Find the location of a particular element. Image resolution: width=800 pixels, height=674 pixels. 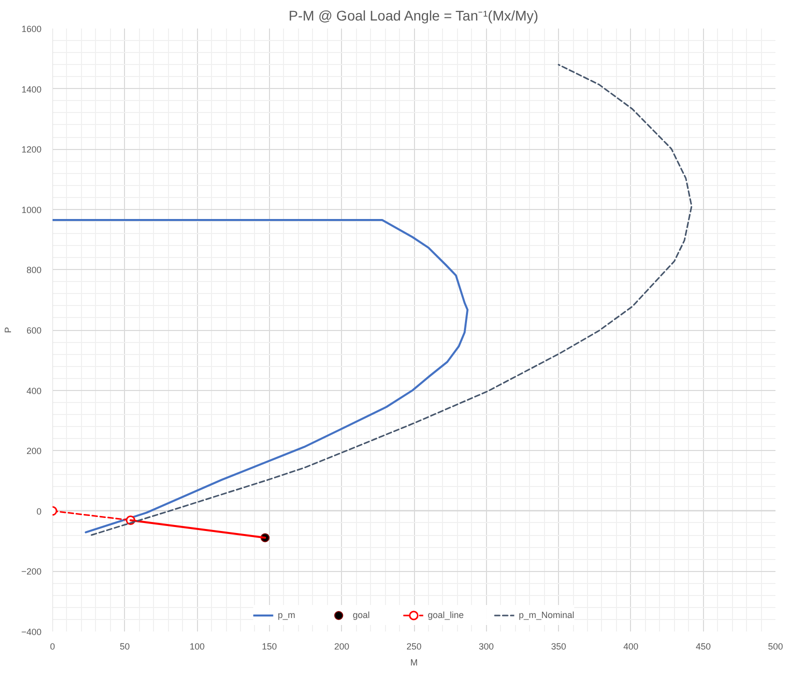

y-tick-label: 1000 is located at coordinates (31, 209).